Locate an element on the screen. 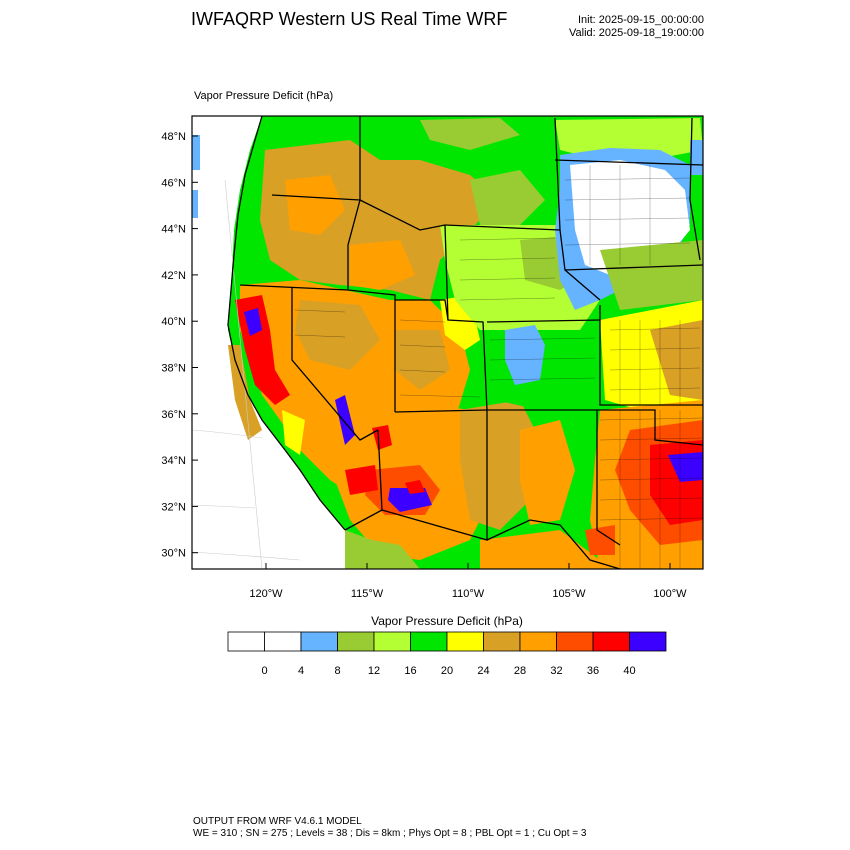  colorbar-tick-label: 12 is located at coordinates (374, 671).